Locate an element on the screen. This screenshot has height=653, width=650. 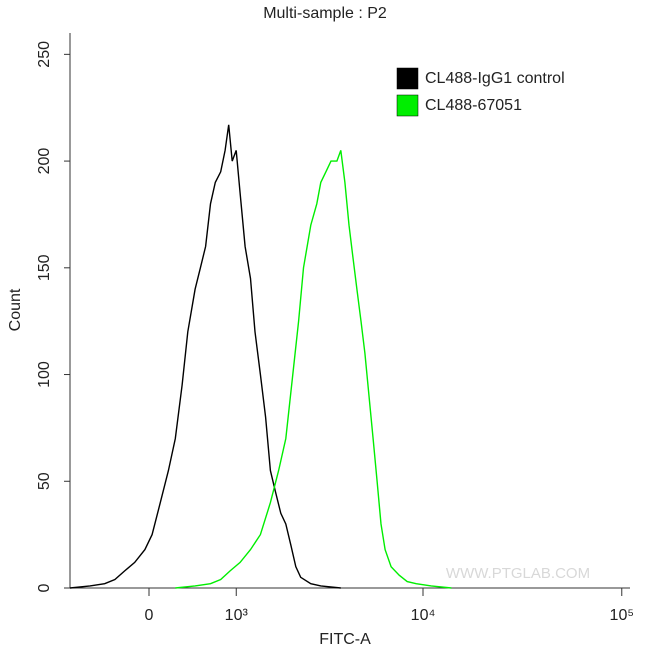
watermark: WWW.PTGLAB.COM is located at coordinates (518, 573).